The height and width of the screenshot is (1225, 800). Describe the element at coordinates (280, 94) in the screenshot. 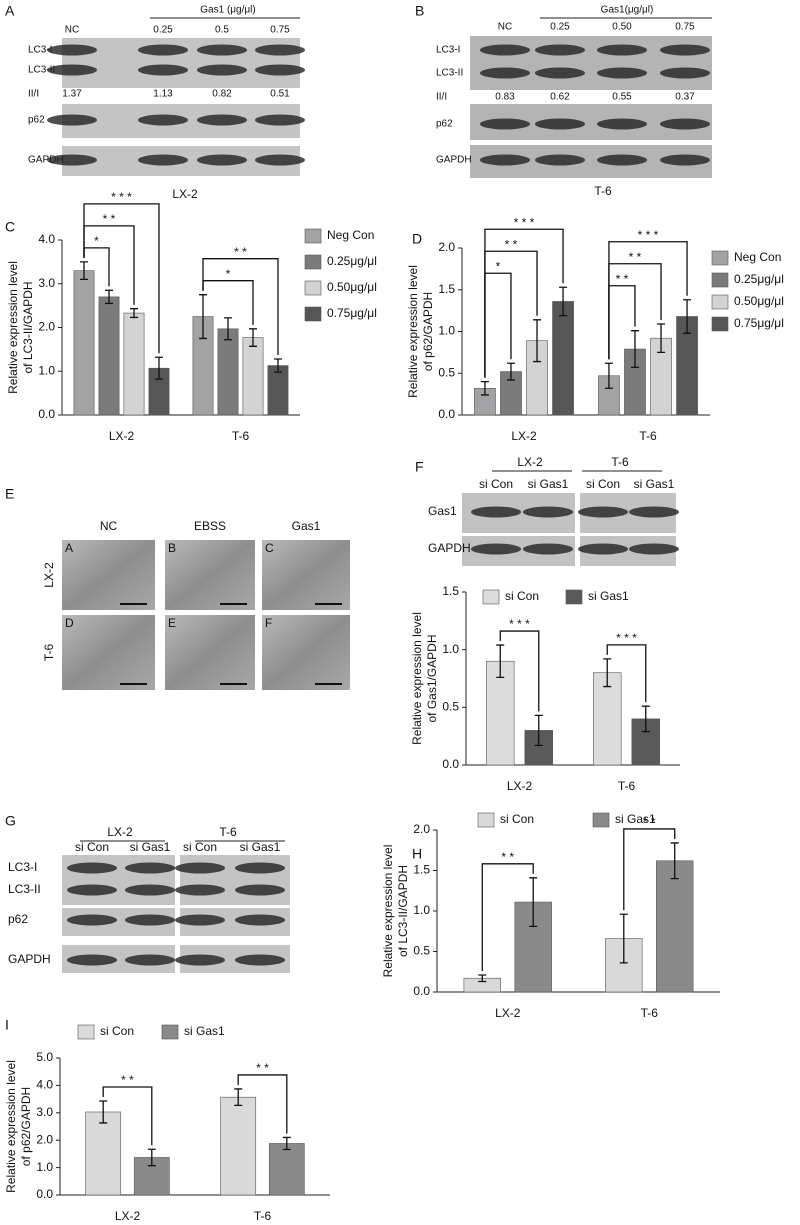

I see `ratio-value: 0.51` at that location.